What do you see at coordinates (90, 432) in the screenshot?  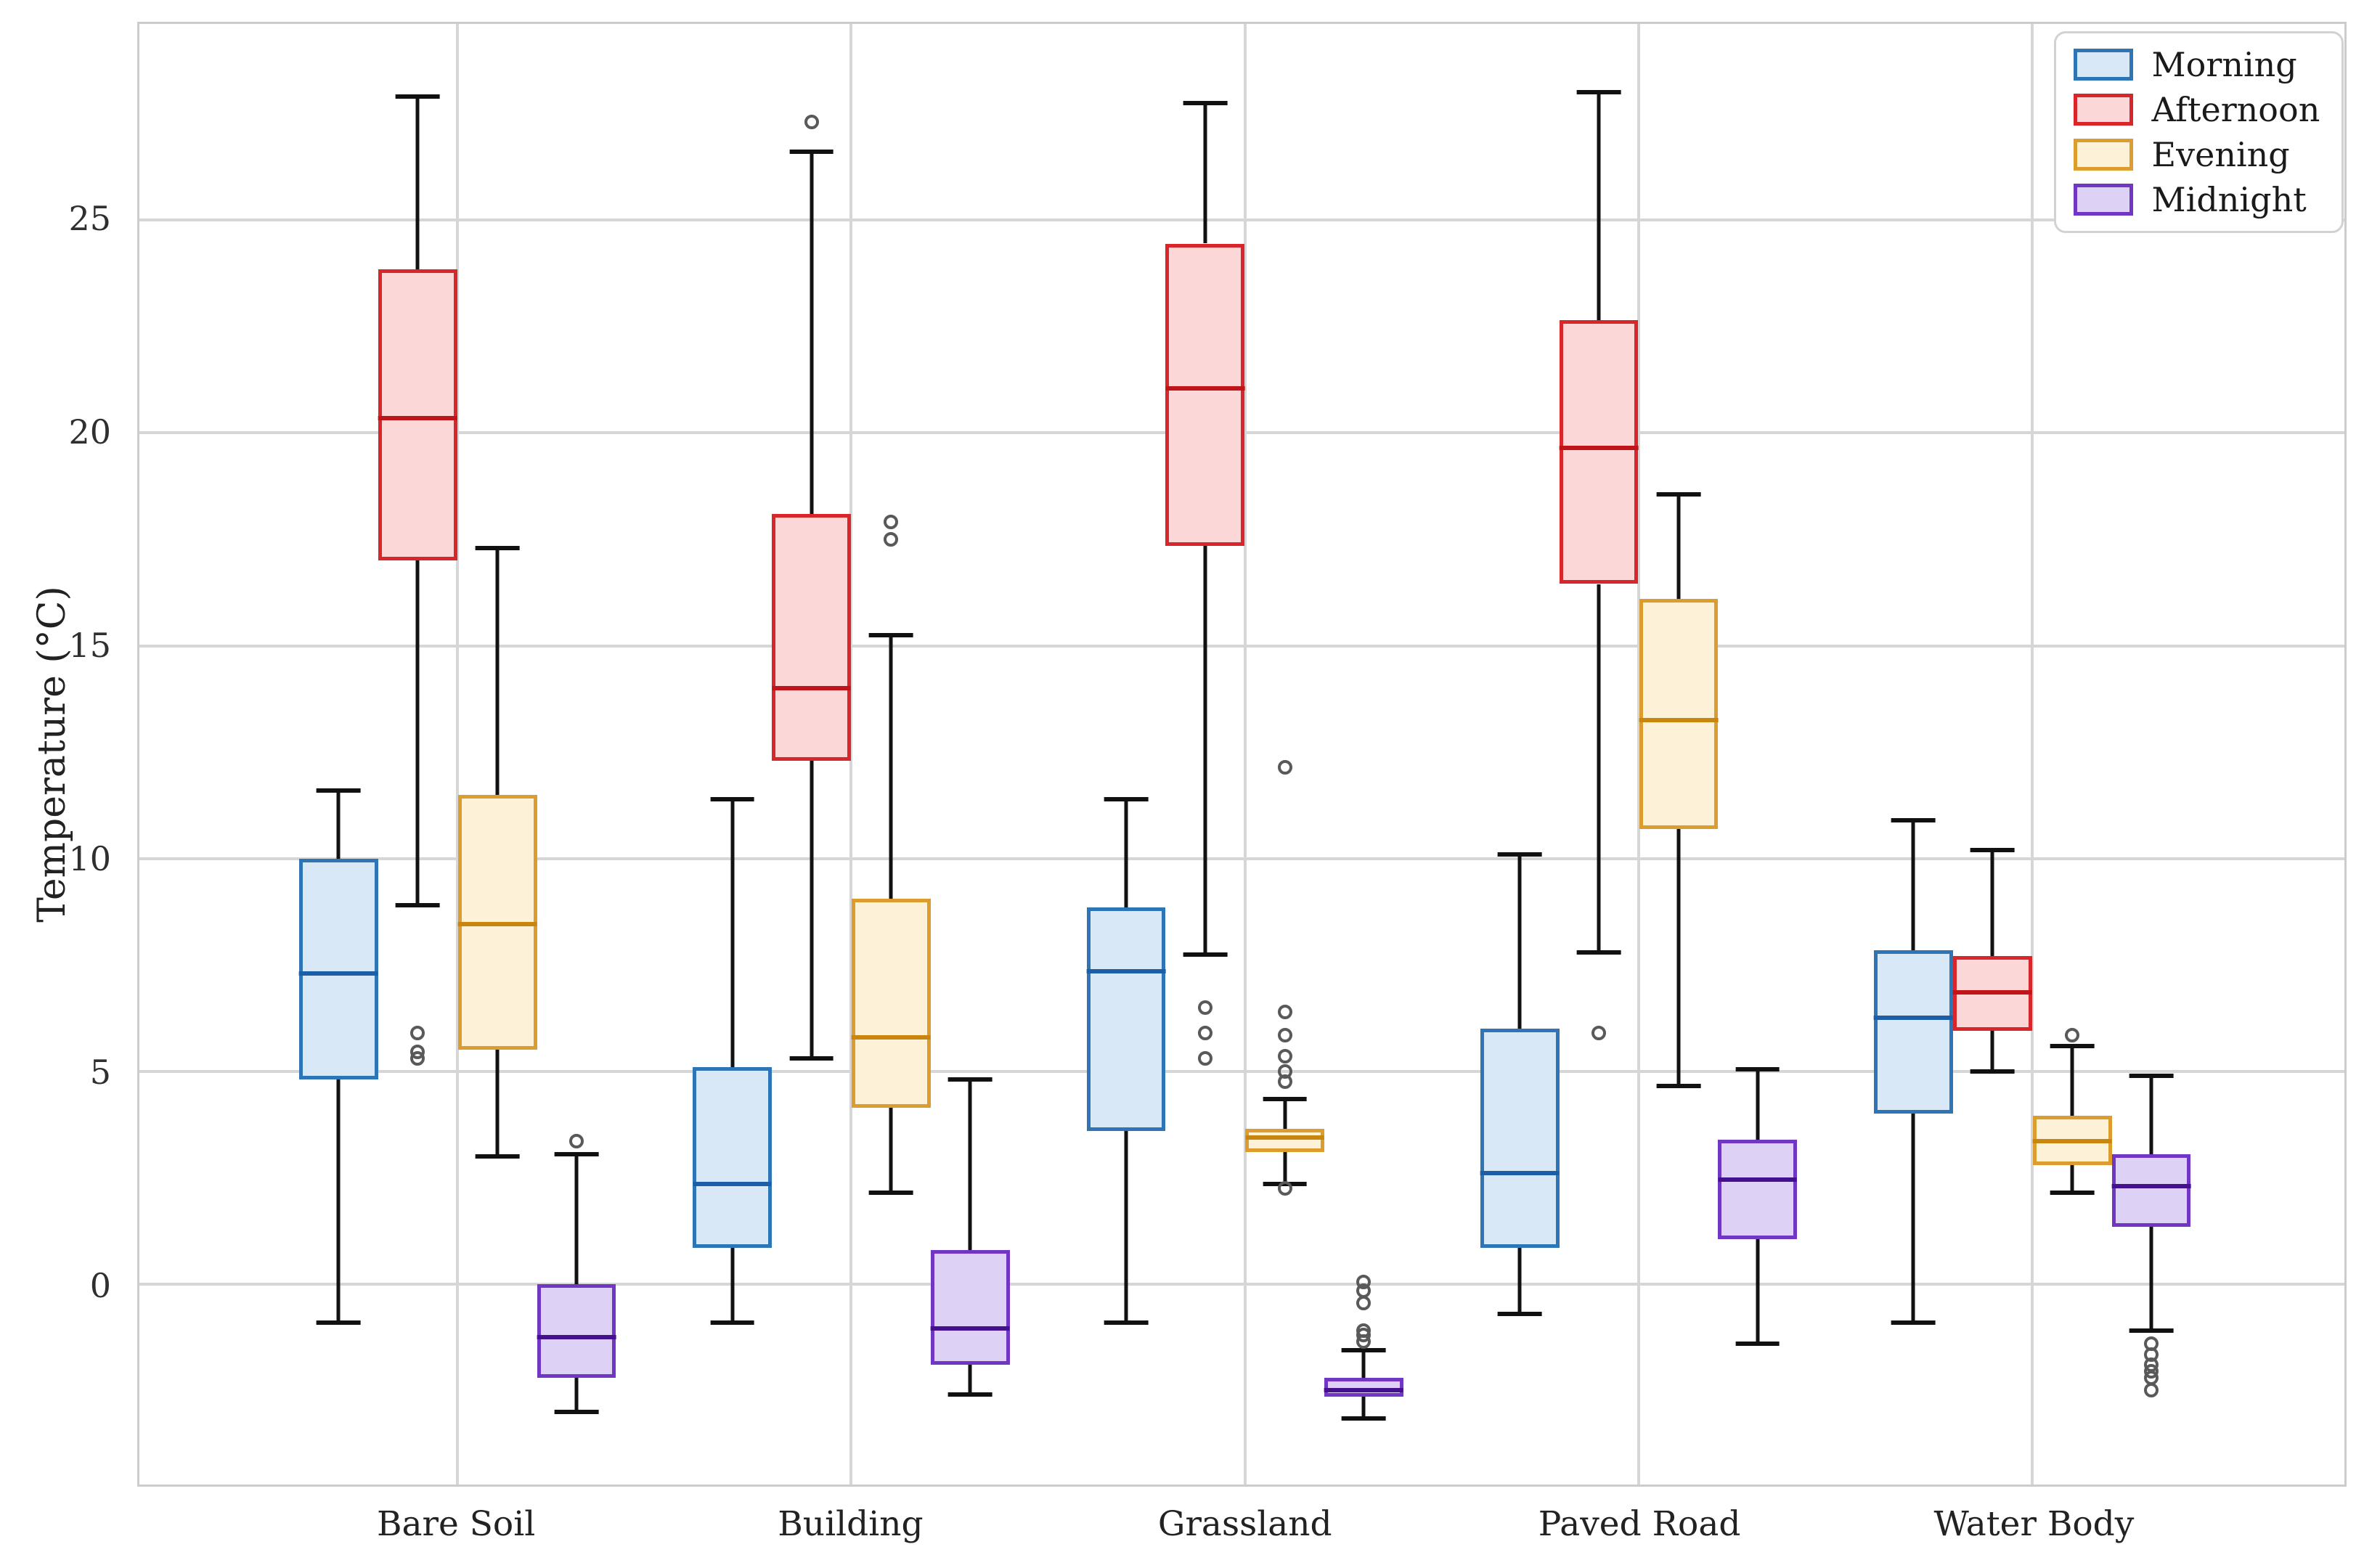 I see `y-tick-label: 20` at bounding box center [90, 432].